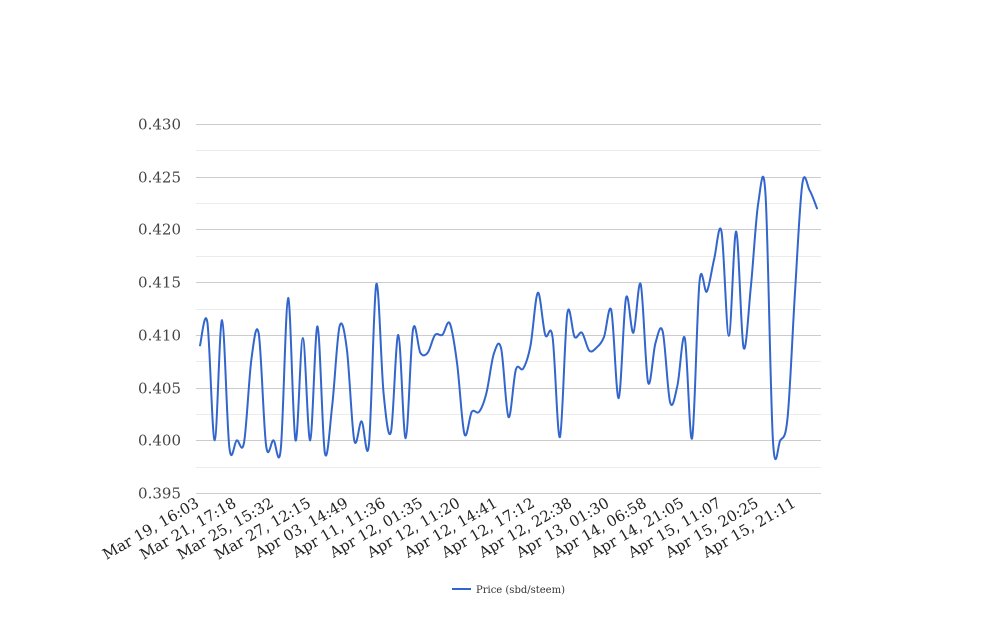 This screenshot has height=620, width=1008. I want to click on legend-label: Price (sbd/steem), so click(520, 590).